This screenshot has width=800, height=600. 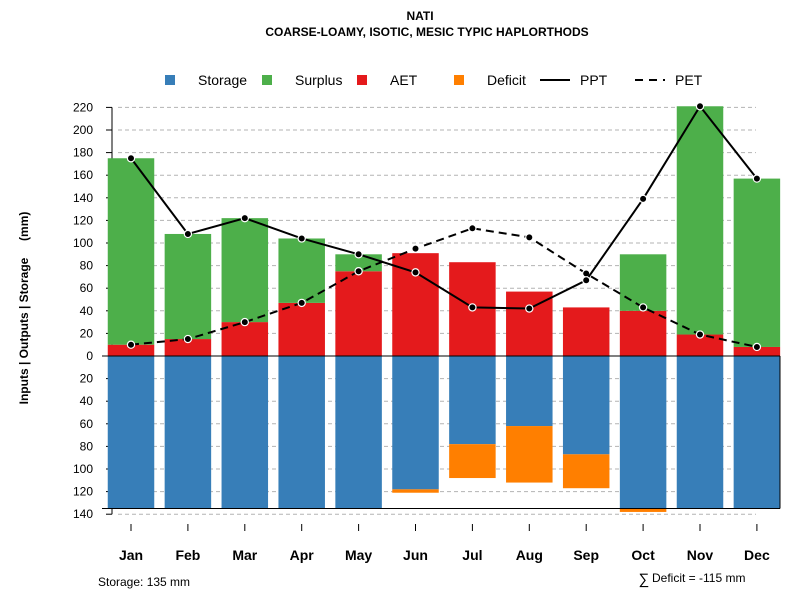 I want to click on aet-legend-label: AET, so click(x=404, y=80).